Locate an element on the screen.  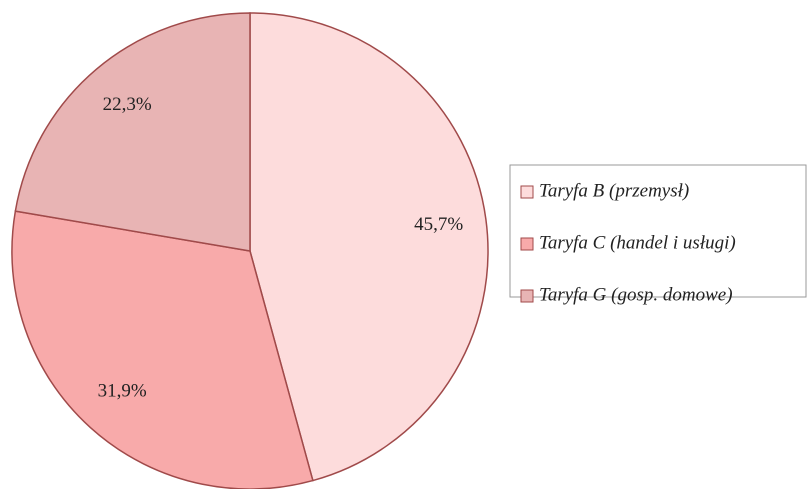
data-label: 31,9% is located at coordinates (122, 390).